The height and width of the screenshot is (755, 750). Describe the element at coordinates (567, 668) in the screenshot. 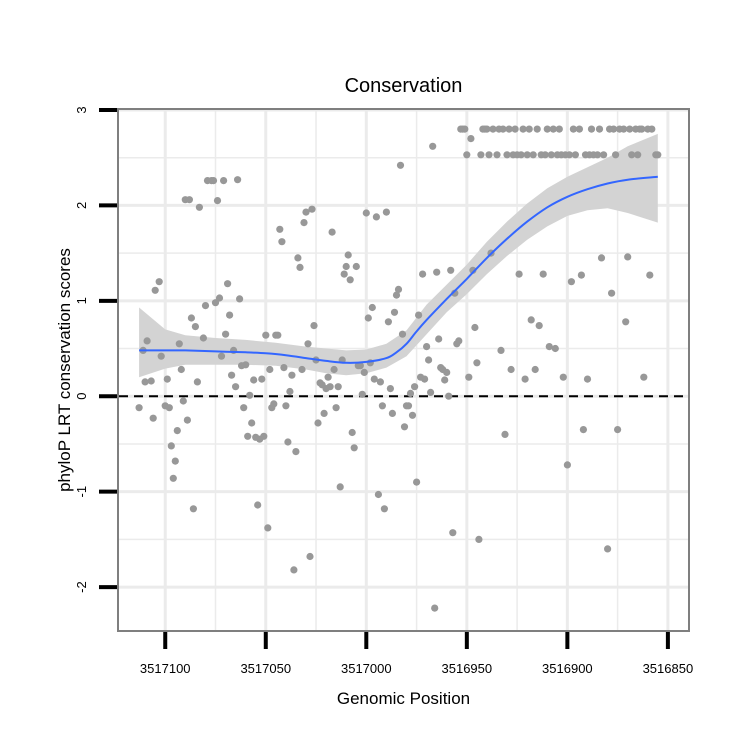

I see `x-tick-label: 3516900` at that location.